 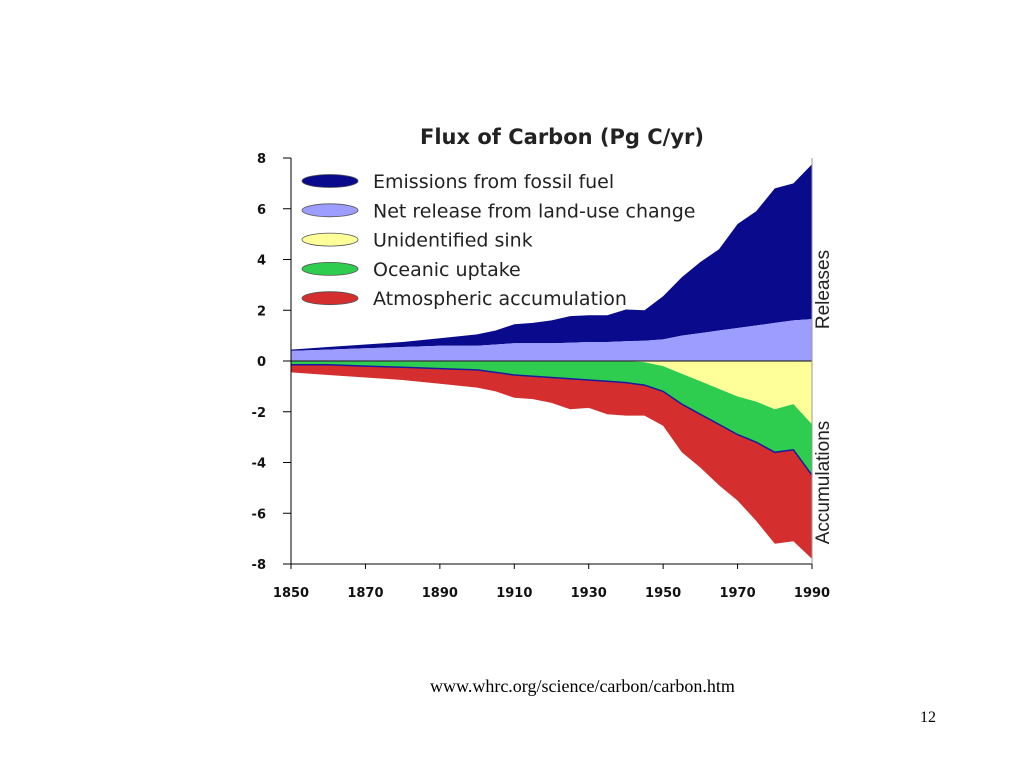 I want to click on x-tick-label: 1910, so click(x=514, y=593).